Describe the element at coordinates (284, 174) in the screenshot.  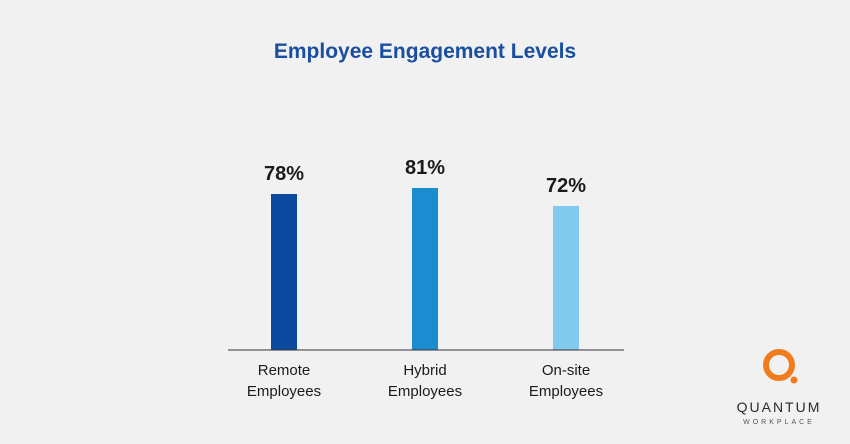
I see `data-label-0: 78%` at that location.